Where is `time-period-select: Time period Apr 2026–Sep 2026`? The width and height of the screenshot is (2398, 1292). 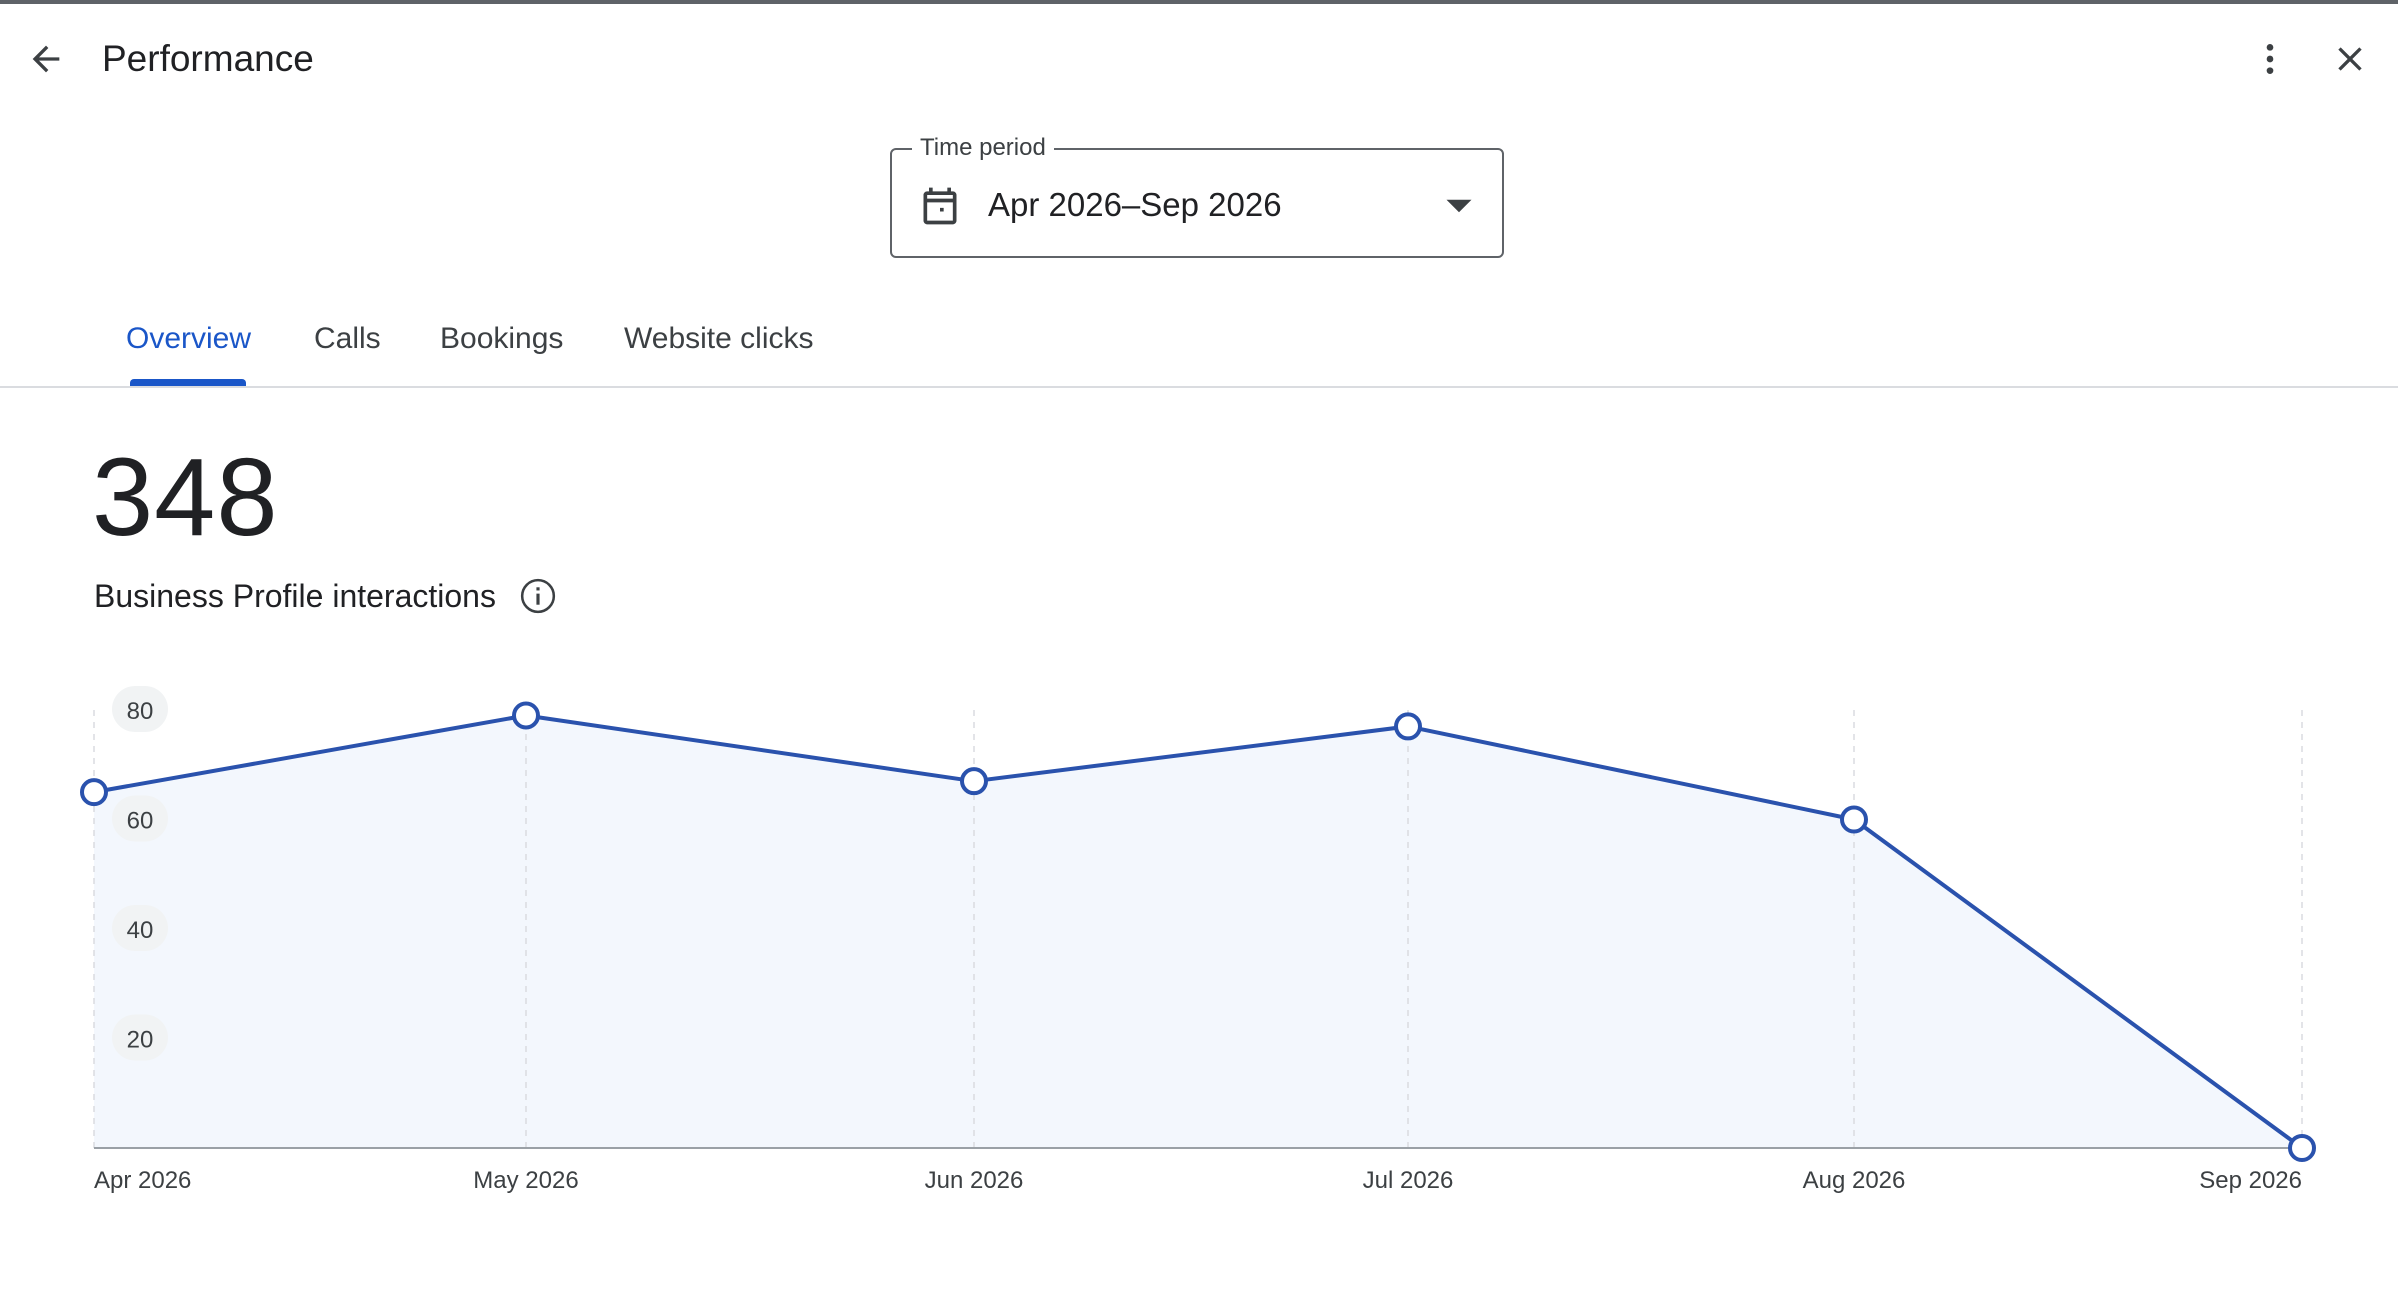
time-period-select: Time period Apr 2026–Sep 2026 is located at coordinates (1197, 195).